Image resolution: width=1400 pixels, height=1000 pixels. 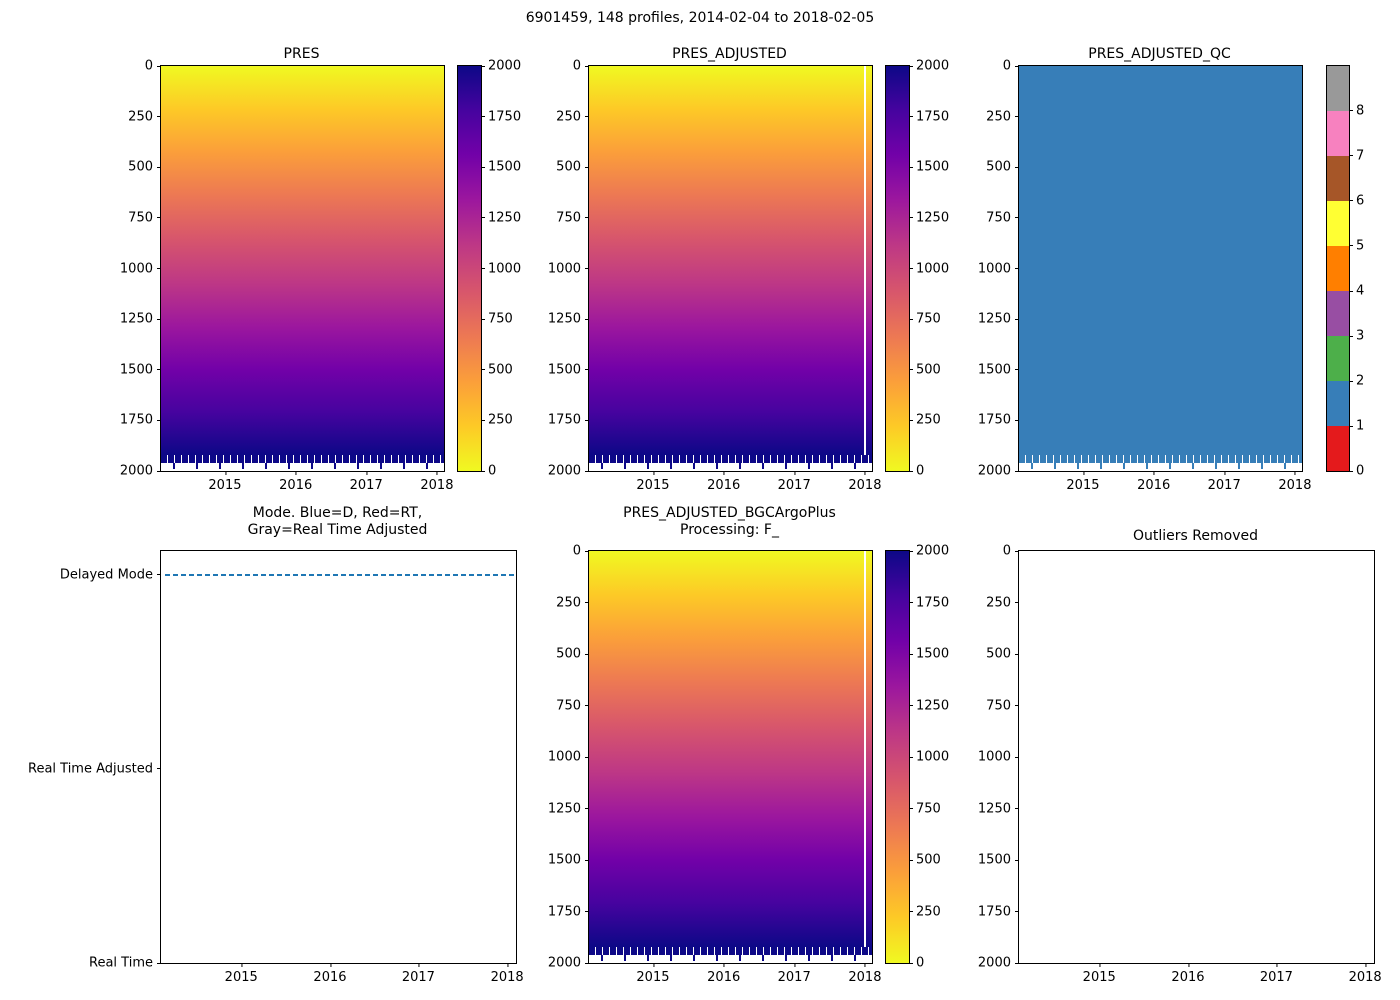 What do you see at coordinates (339, 575) in the screenshot?
I see `delayed-mode-line` at bounding box center [339, 575].